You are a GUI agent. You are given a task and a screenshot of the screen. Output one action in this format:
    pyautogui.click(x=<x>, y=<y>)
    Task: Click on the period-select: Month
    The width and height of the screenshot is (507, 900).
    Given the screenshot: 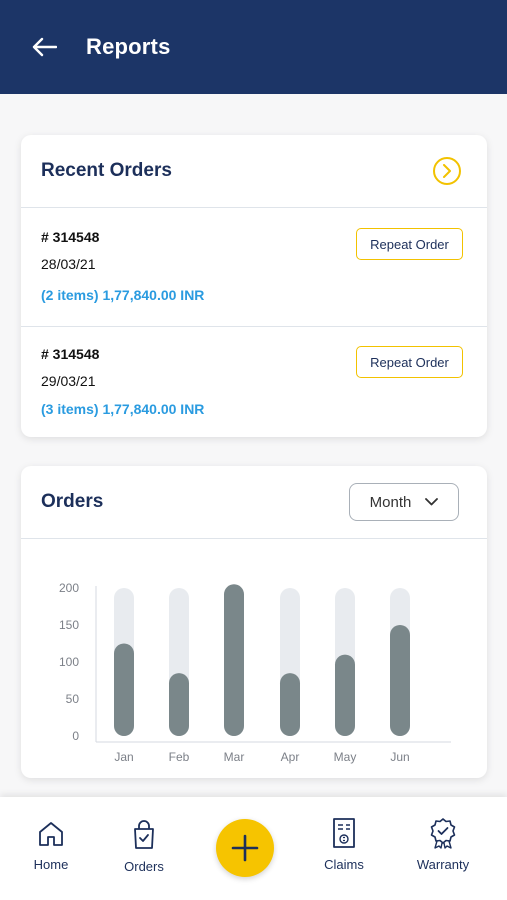 What is the action you would take?
    pyautogui.click(x=404, y=502)
    